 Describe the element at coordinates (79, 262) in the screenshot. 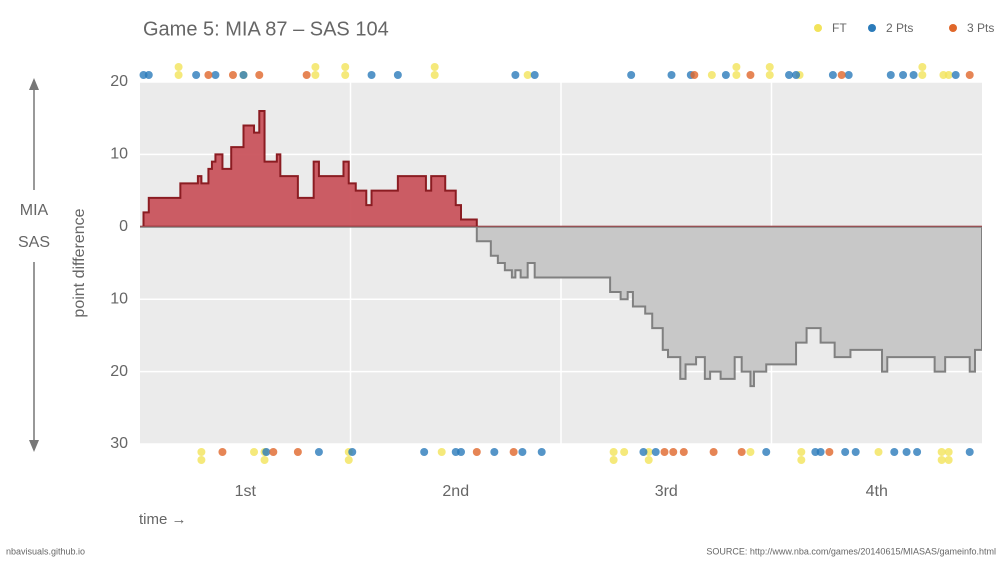

I see `y-axis-label: point difference` at that location.